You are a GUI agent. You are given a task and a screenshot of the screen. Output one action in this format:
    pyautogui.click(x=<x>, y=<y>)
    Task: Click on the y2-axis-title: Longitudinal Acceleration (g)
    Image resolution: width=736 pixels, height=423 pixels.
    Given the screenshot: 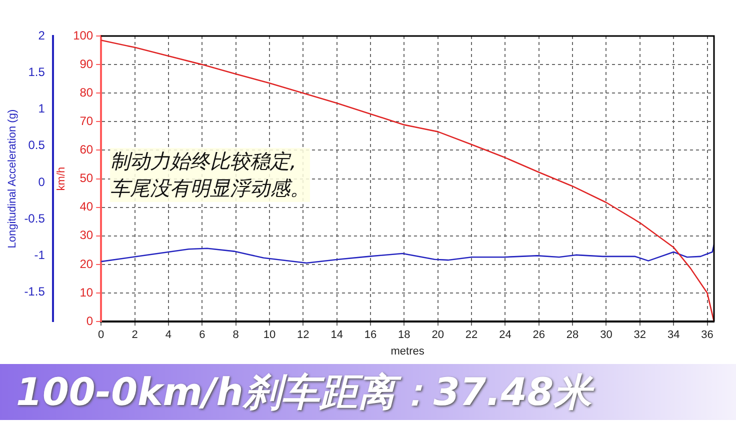 What is the action you would take?
    pyautogui.click(x=12, y=178)
    